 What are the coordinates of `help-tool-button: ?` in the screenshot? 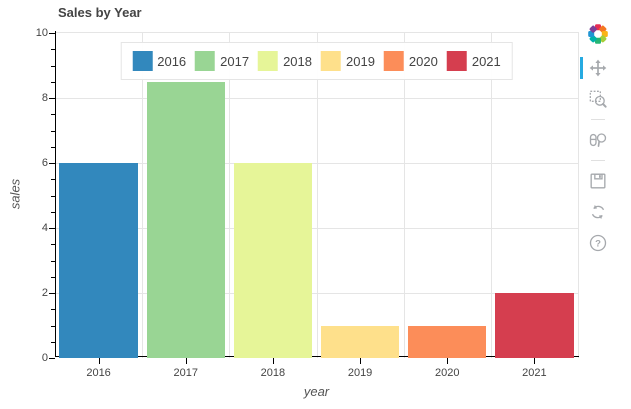 It's located at (598, 243).